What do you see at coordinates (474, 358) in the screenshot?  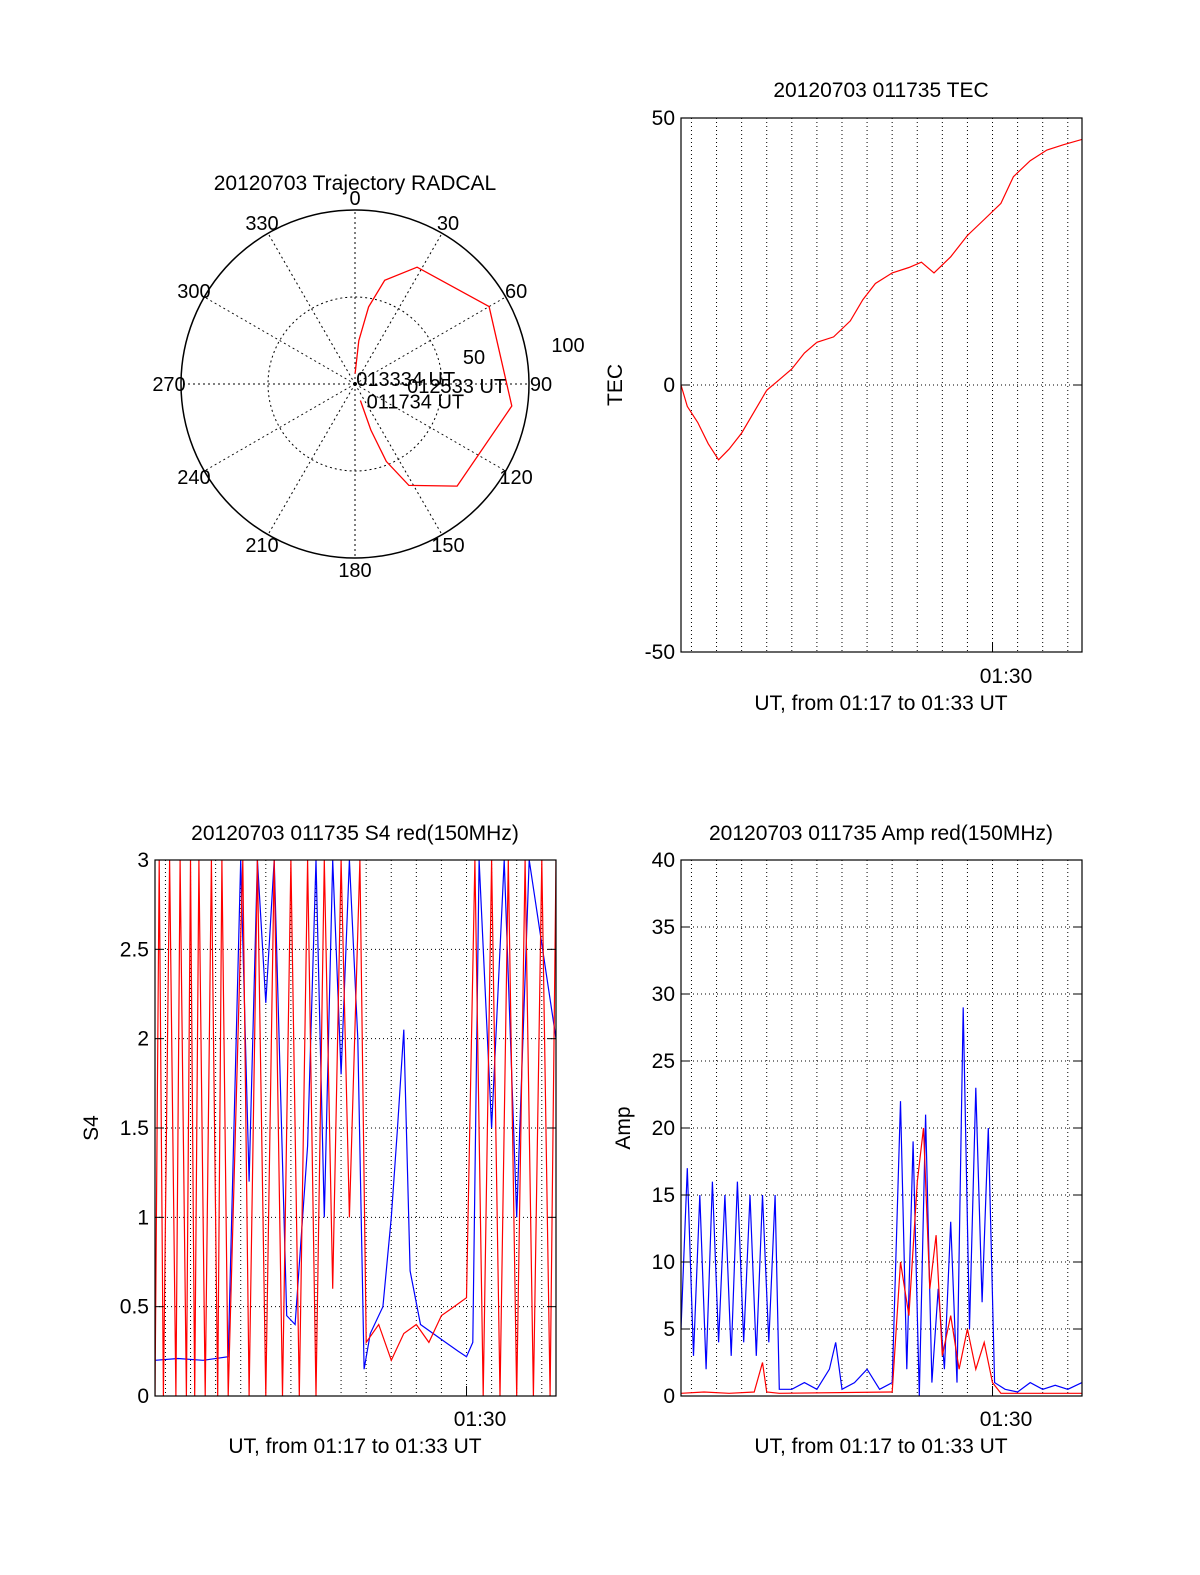 I see `polar-radial-label: 50` at bounding box center [474, 358].